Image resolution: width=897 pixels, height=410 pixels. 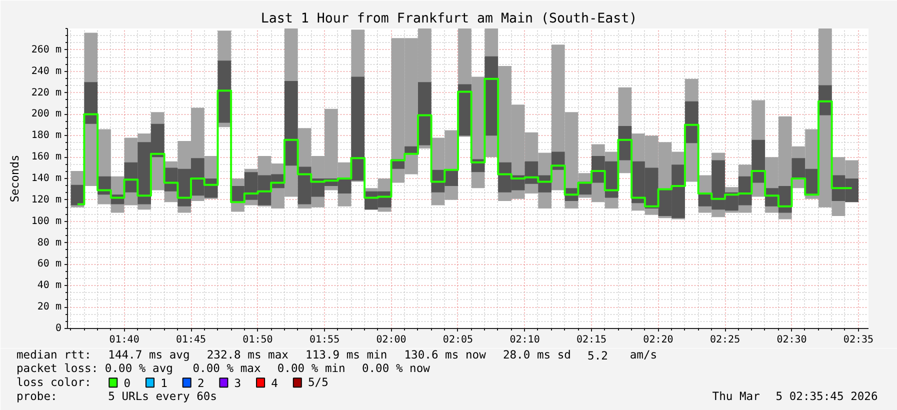 What do you see at coordinates (223, 369) in the screenshot?
I see `text: packet loss: 0.00 % avg 0.00 % max 0.00 % min 0.00 % now` at bounding box center [223, 369].